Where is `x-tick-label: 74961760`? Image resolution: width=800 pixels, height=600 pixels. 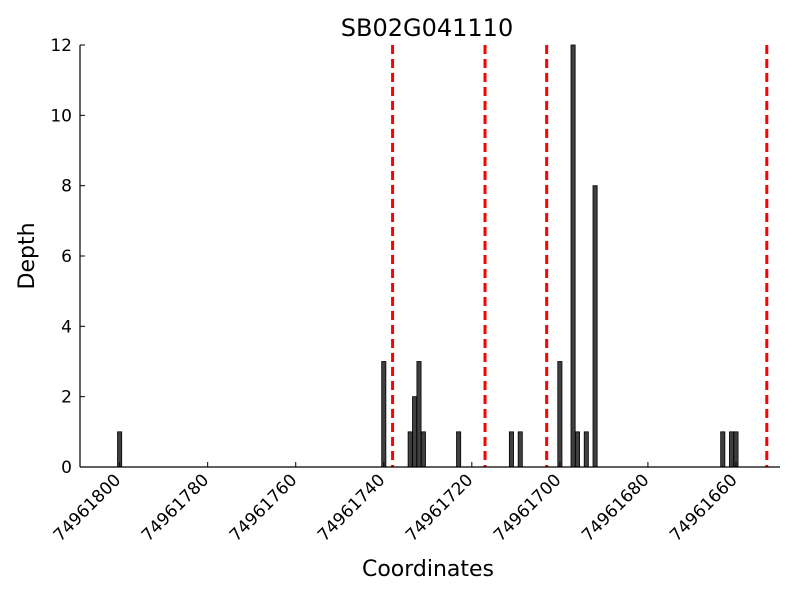 x-tick-label: 74961760 is located at coordinates (263, 507).